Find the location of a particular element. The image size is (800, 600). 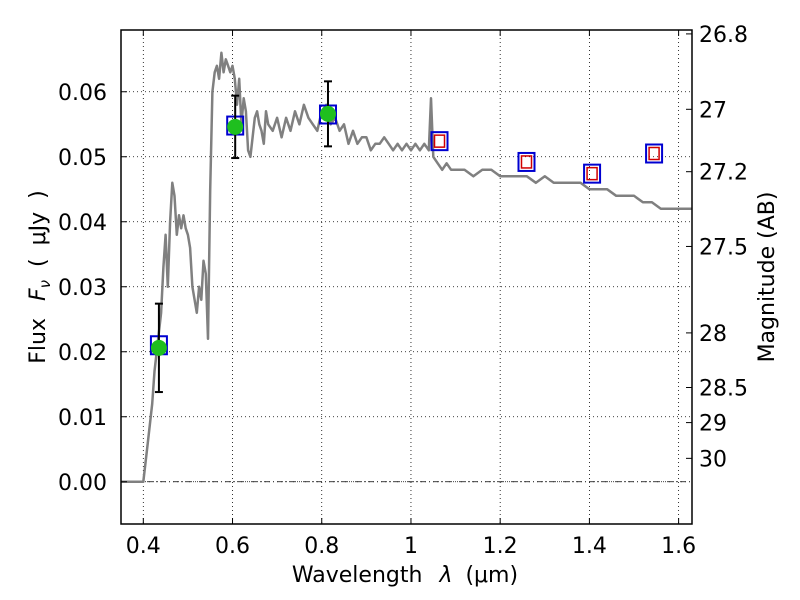

y-axis-ticks: 0.00 0.01 0.02 0.03 0.04 0.05 0.06 is located at coordinates (92, 288).